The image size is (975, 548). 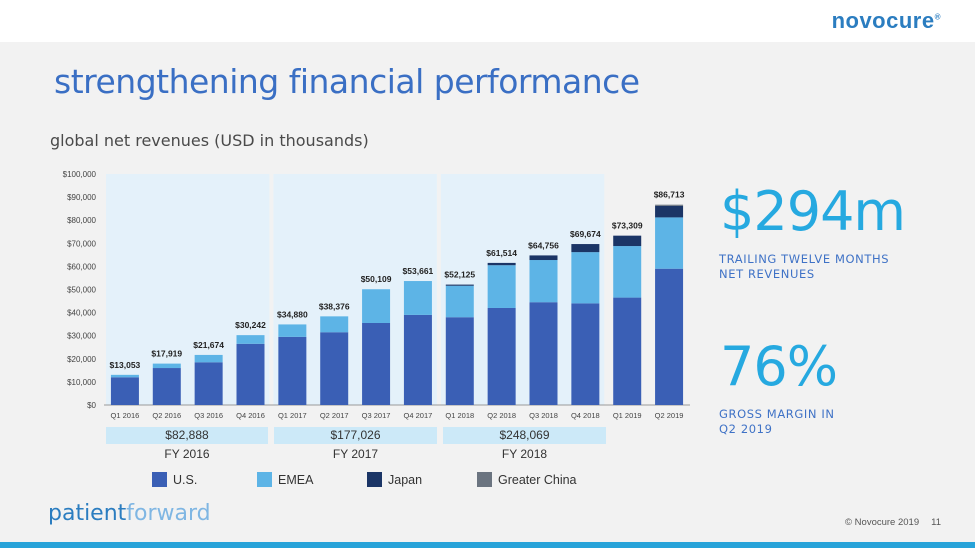 What do you see at coordinates (166, 354) in the screenshot?
I see `bar-total-label: $17,919` at bounding box center [166, 354].